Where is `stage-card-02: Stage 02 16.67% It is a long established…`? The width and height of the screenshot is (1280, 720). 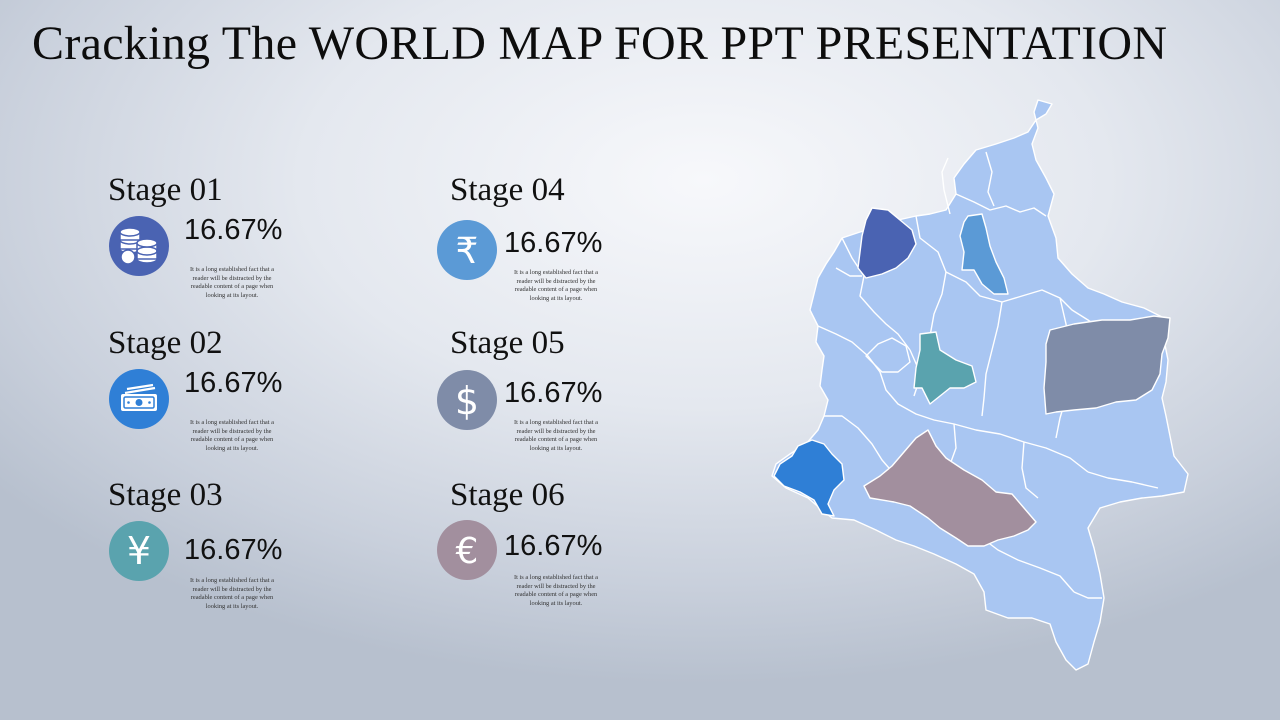 stage-card-02: Stage 02 16.67% It is a long established… is located at coordinates (223, 395).